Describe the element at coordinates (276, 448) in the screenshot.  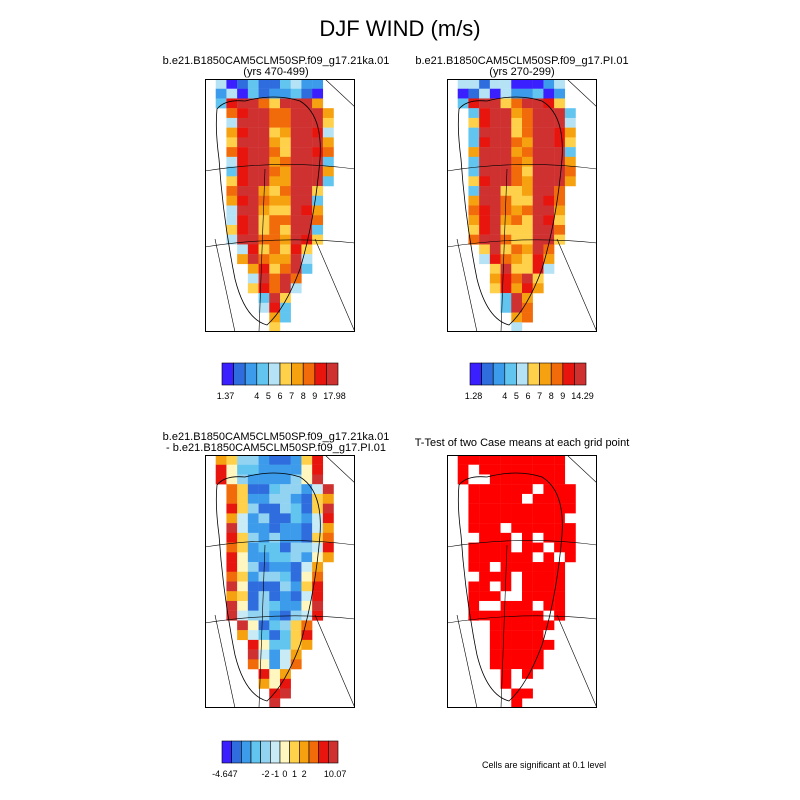
I see `panel-3-title-line2: - b.e21.B1850CAM5CLM50SP.f09_g17.PI.01` at that location.